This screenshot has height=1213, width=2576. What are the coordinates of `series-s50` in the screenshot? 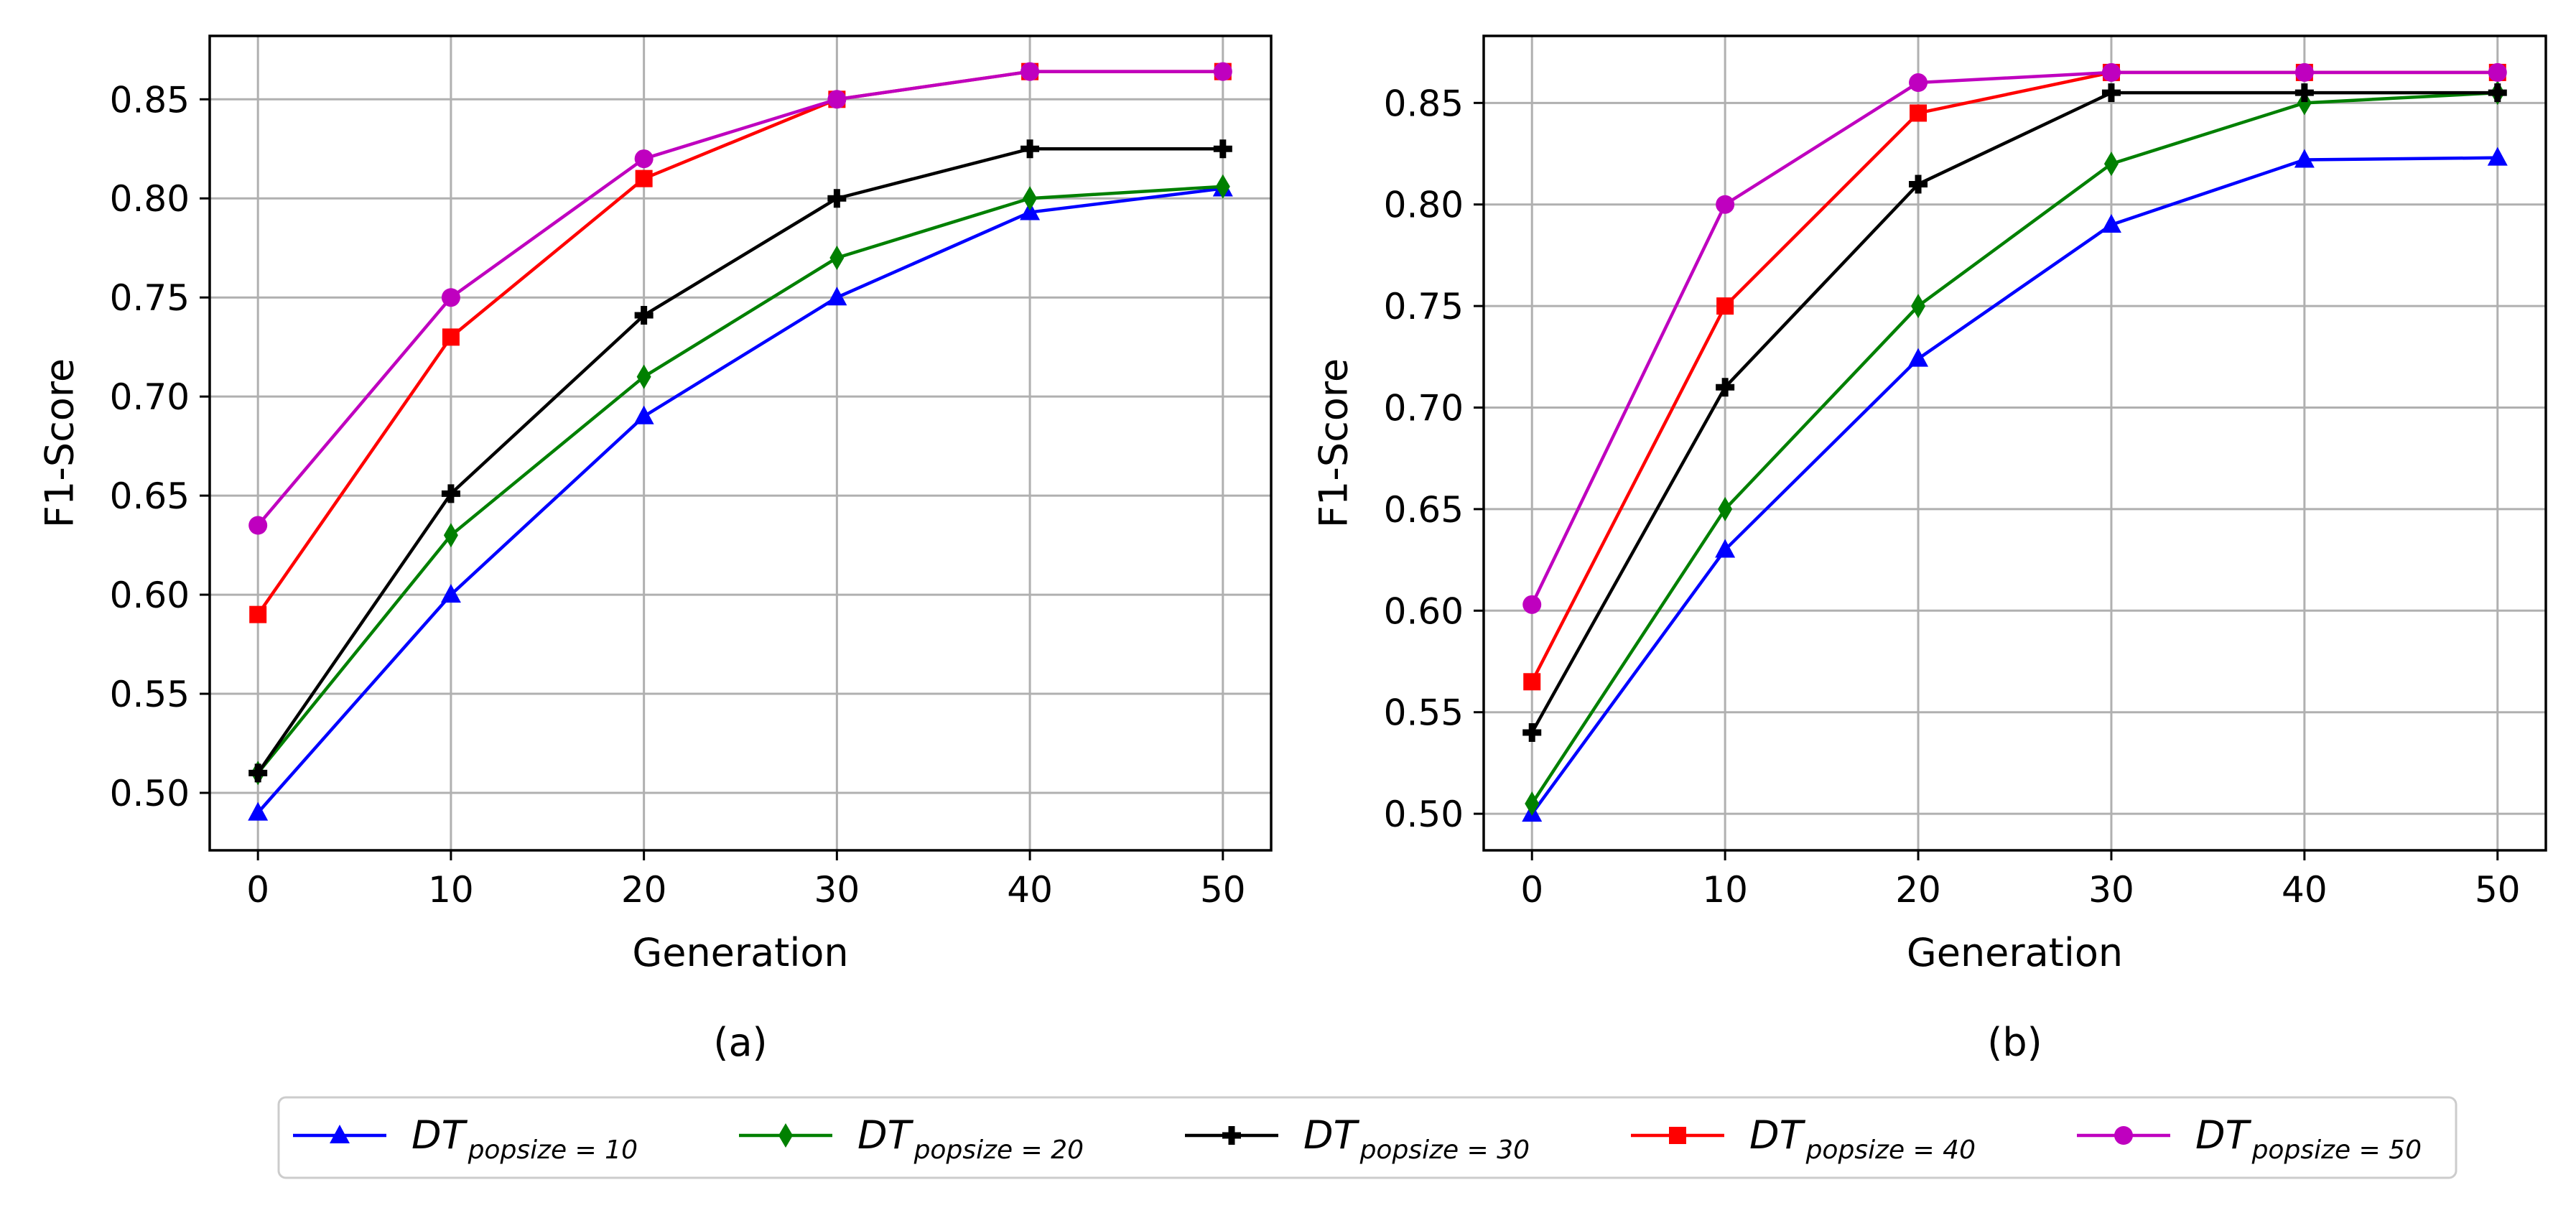 It's located at (740, 299).